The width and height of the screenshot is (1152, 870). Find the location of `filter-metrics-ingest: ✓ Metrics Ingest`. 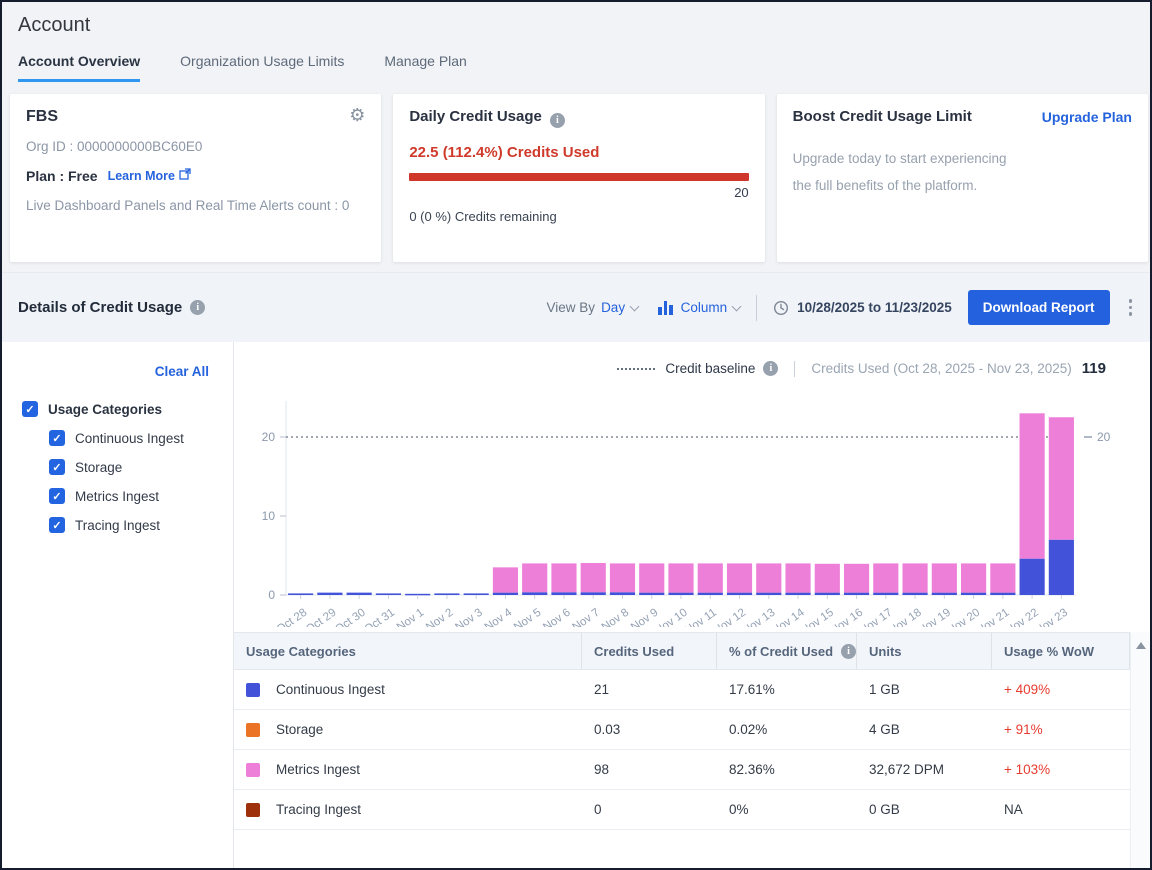

filter-metrics-ingest: ✓ Metrics Ingest is located at coordinates (127, 496).